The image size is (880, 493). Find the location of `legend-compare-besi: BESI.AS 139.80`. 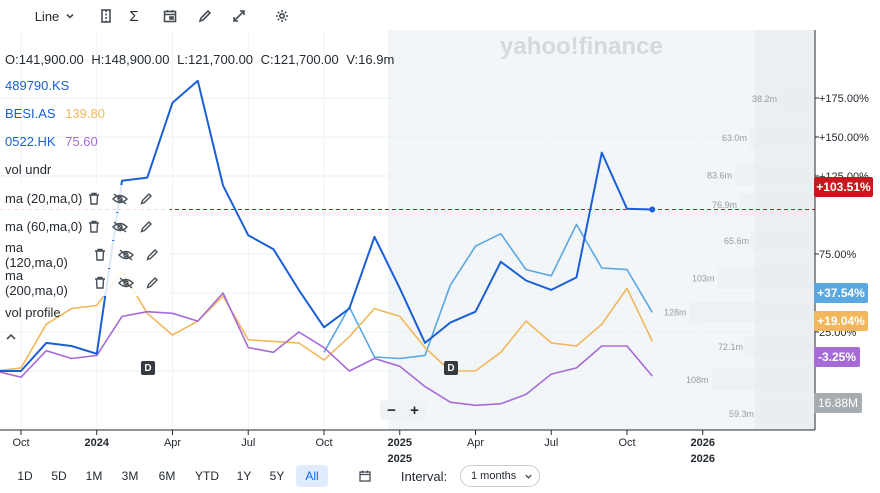

legend-compare-besi: BESI.AS 139.80 is located at coordinates (55, 113).